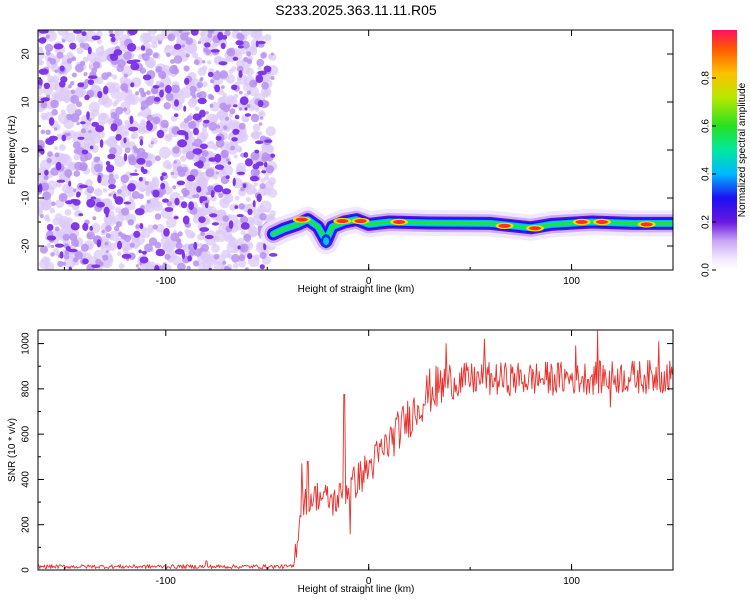 Image resolution: width=750 pixels, height=600 pixels. Describe the element at coordinates (12, 150) in the screenshot. I see `spectrogram-ylabel: Frequency (Hz)` at that location.